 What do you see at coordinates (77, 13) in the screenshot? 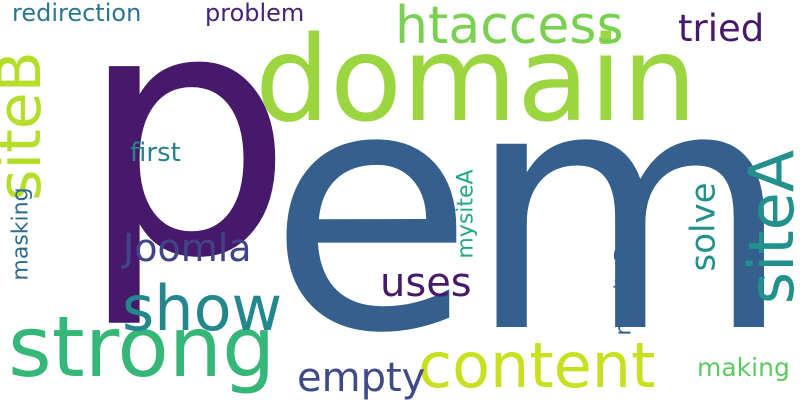
I see `word-redirection: redirection` at bounding box center [77, 13].